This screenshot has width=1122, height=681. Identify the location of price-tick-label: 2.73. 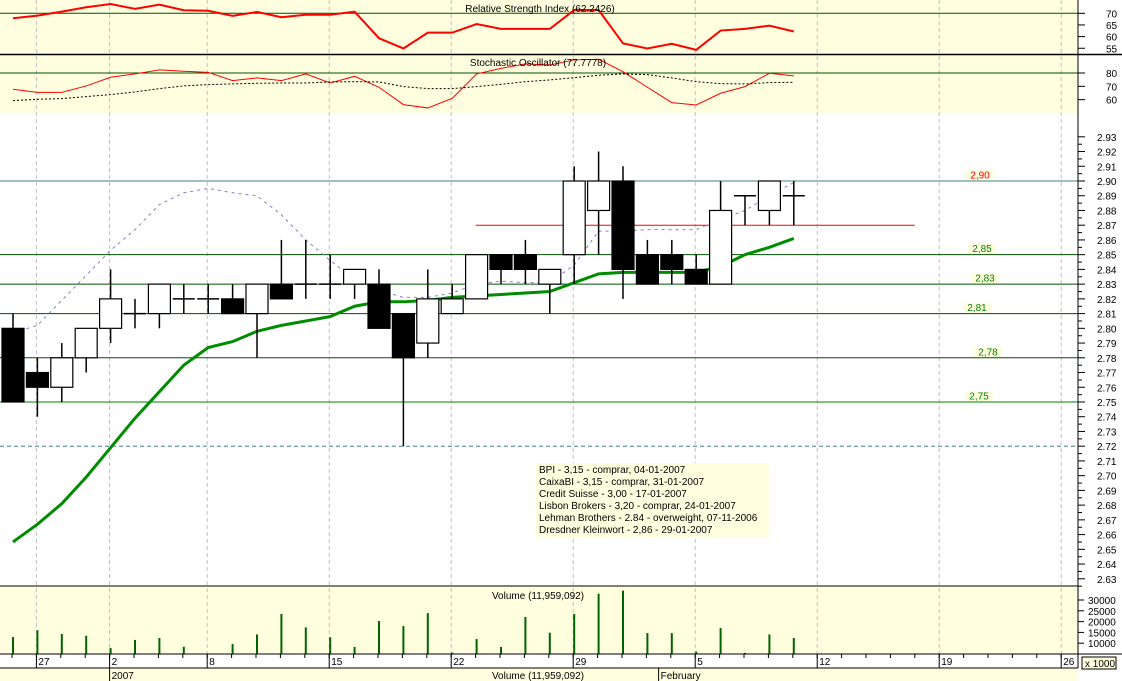
(1107, 432).